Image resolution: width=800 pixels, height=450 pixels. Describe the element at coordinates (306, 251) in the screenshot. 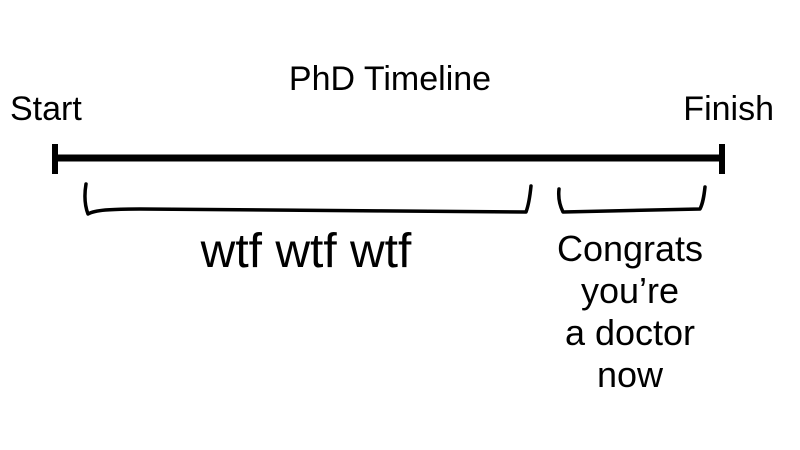

I see `phase1-label: wtf wtf wtf` at that location.